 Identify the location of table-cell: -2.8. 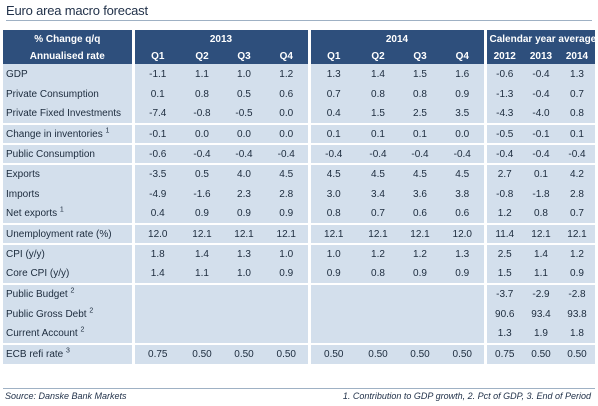
(577, 293).